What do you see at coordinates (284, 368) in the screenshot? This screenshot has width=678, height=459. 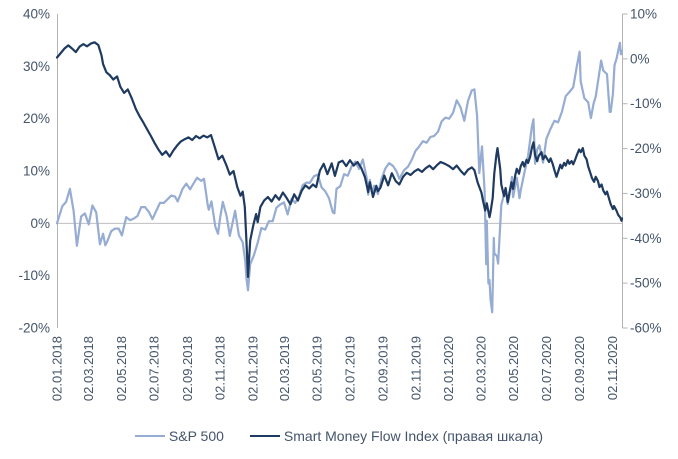 I see `x-tick-label: 02.03.2019` at bounding box center [284, 368].